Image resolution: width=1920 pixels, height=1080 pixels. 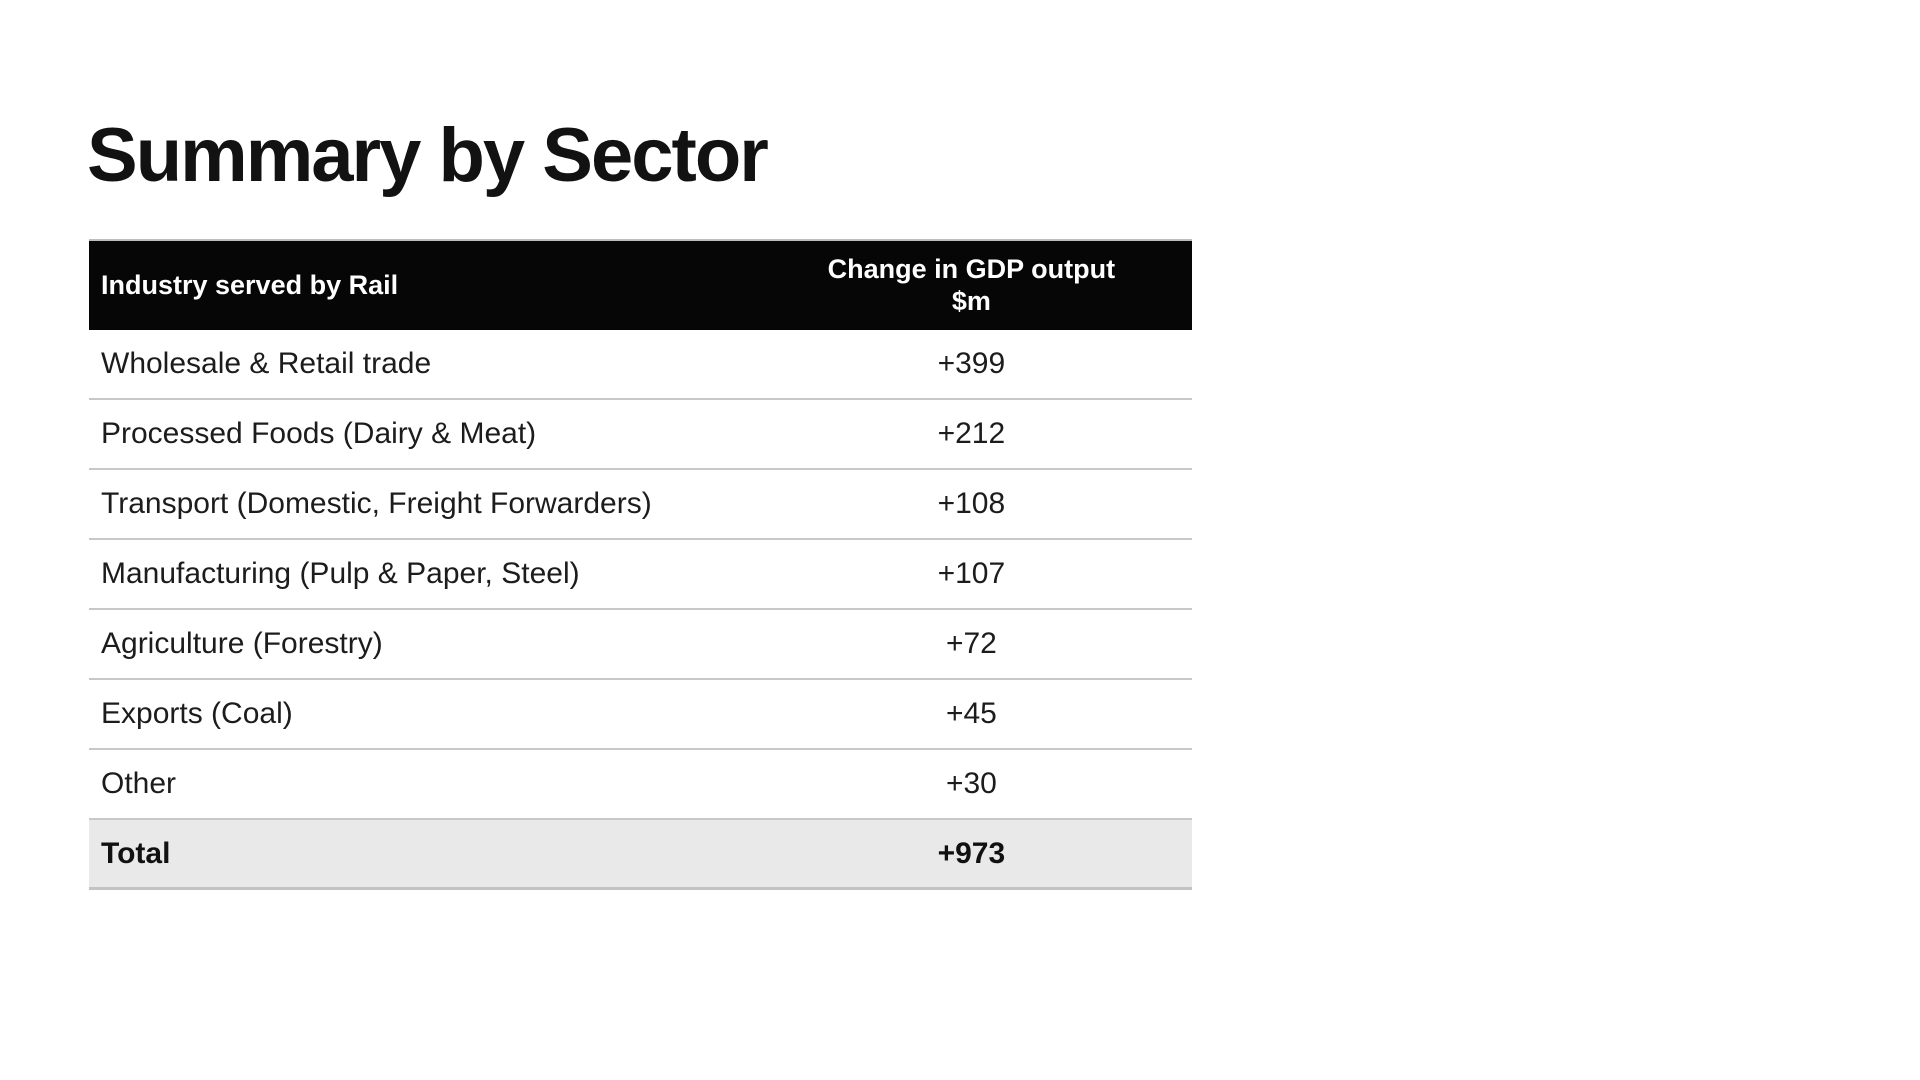 What do you see at coordinates (640, 365) in the screenshot?
I see `table-row: Wholesale & Retail trade +399` at bounding box center [640, 365].